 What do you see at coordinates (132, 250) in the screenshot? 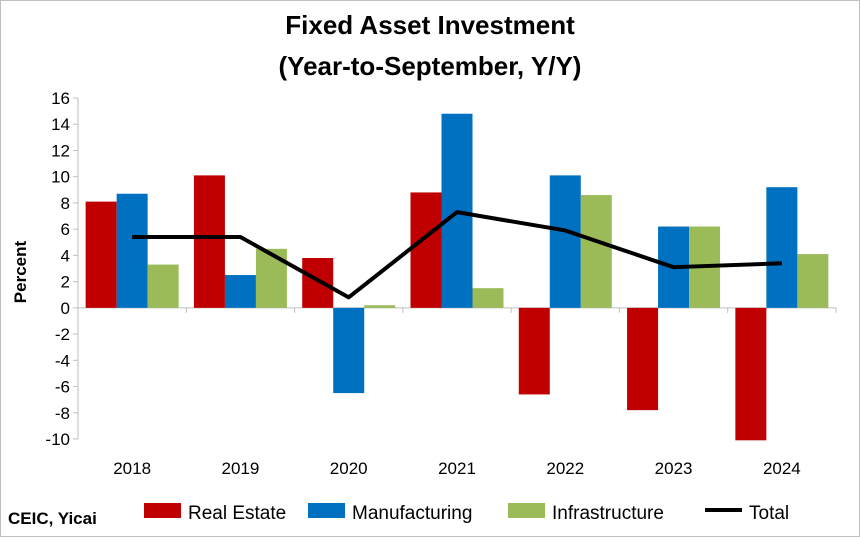
I see `bar-manufacturing-2018` at bounding box center [132, 250].